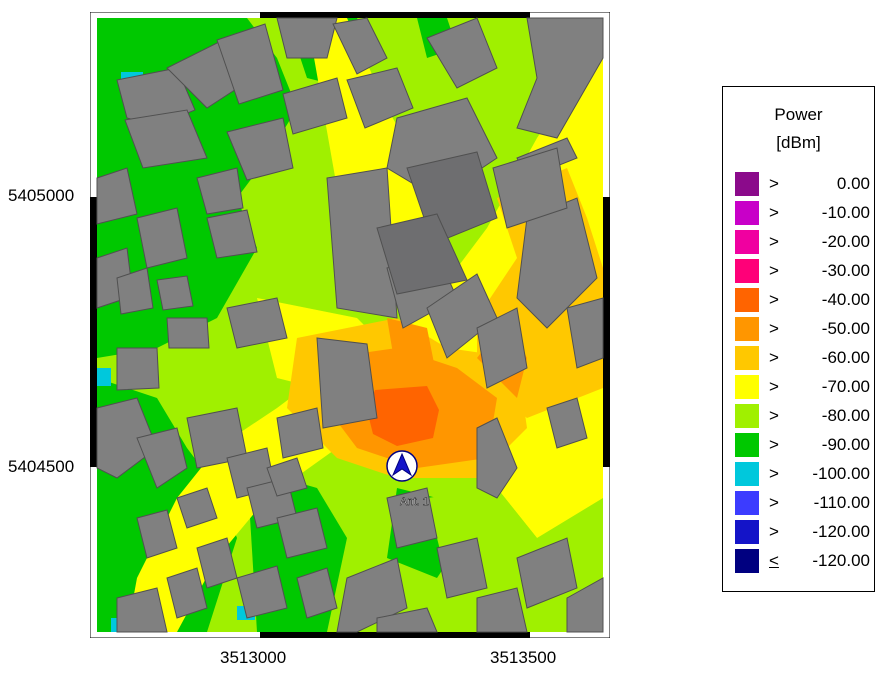 Image resolution: width=877 pixels, height=678 pixels. Describe the element at coordinates (774, 560) in the screenshot. I see `legend-operator: <` at that location.